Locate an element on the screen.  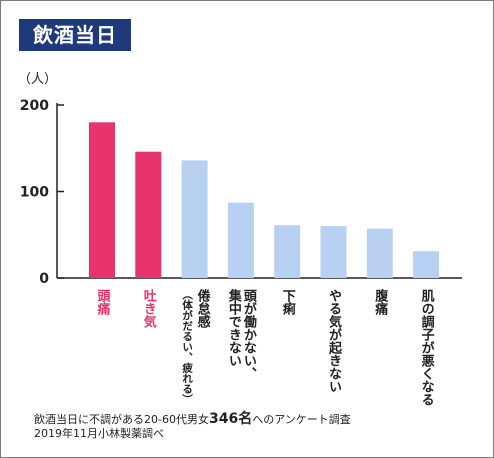
footnote-survey-pre: 飲酒当日に不調がある20-60代男女 is located at coordinates (121, 419).